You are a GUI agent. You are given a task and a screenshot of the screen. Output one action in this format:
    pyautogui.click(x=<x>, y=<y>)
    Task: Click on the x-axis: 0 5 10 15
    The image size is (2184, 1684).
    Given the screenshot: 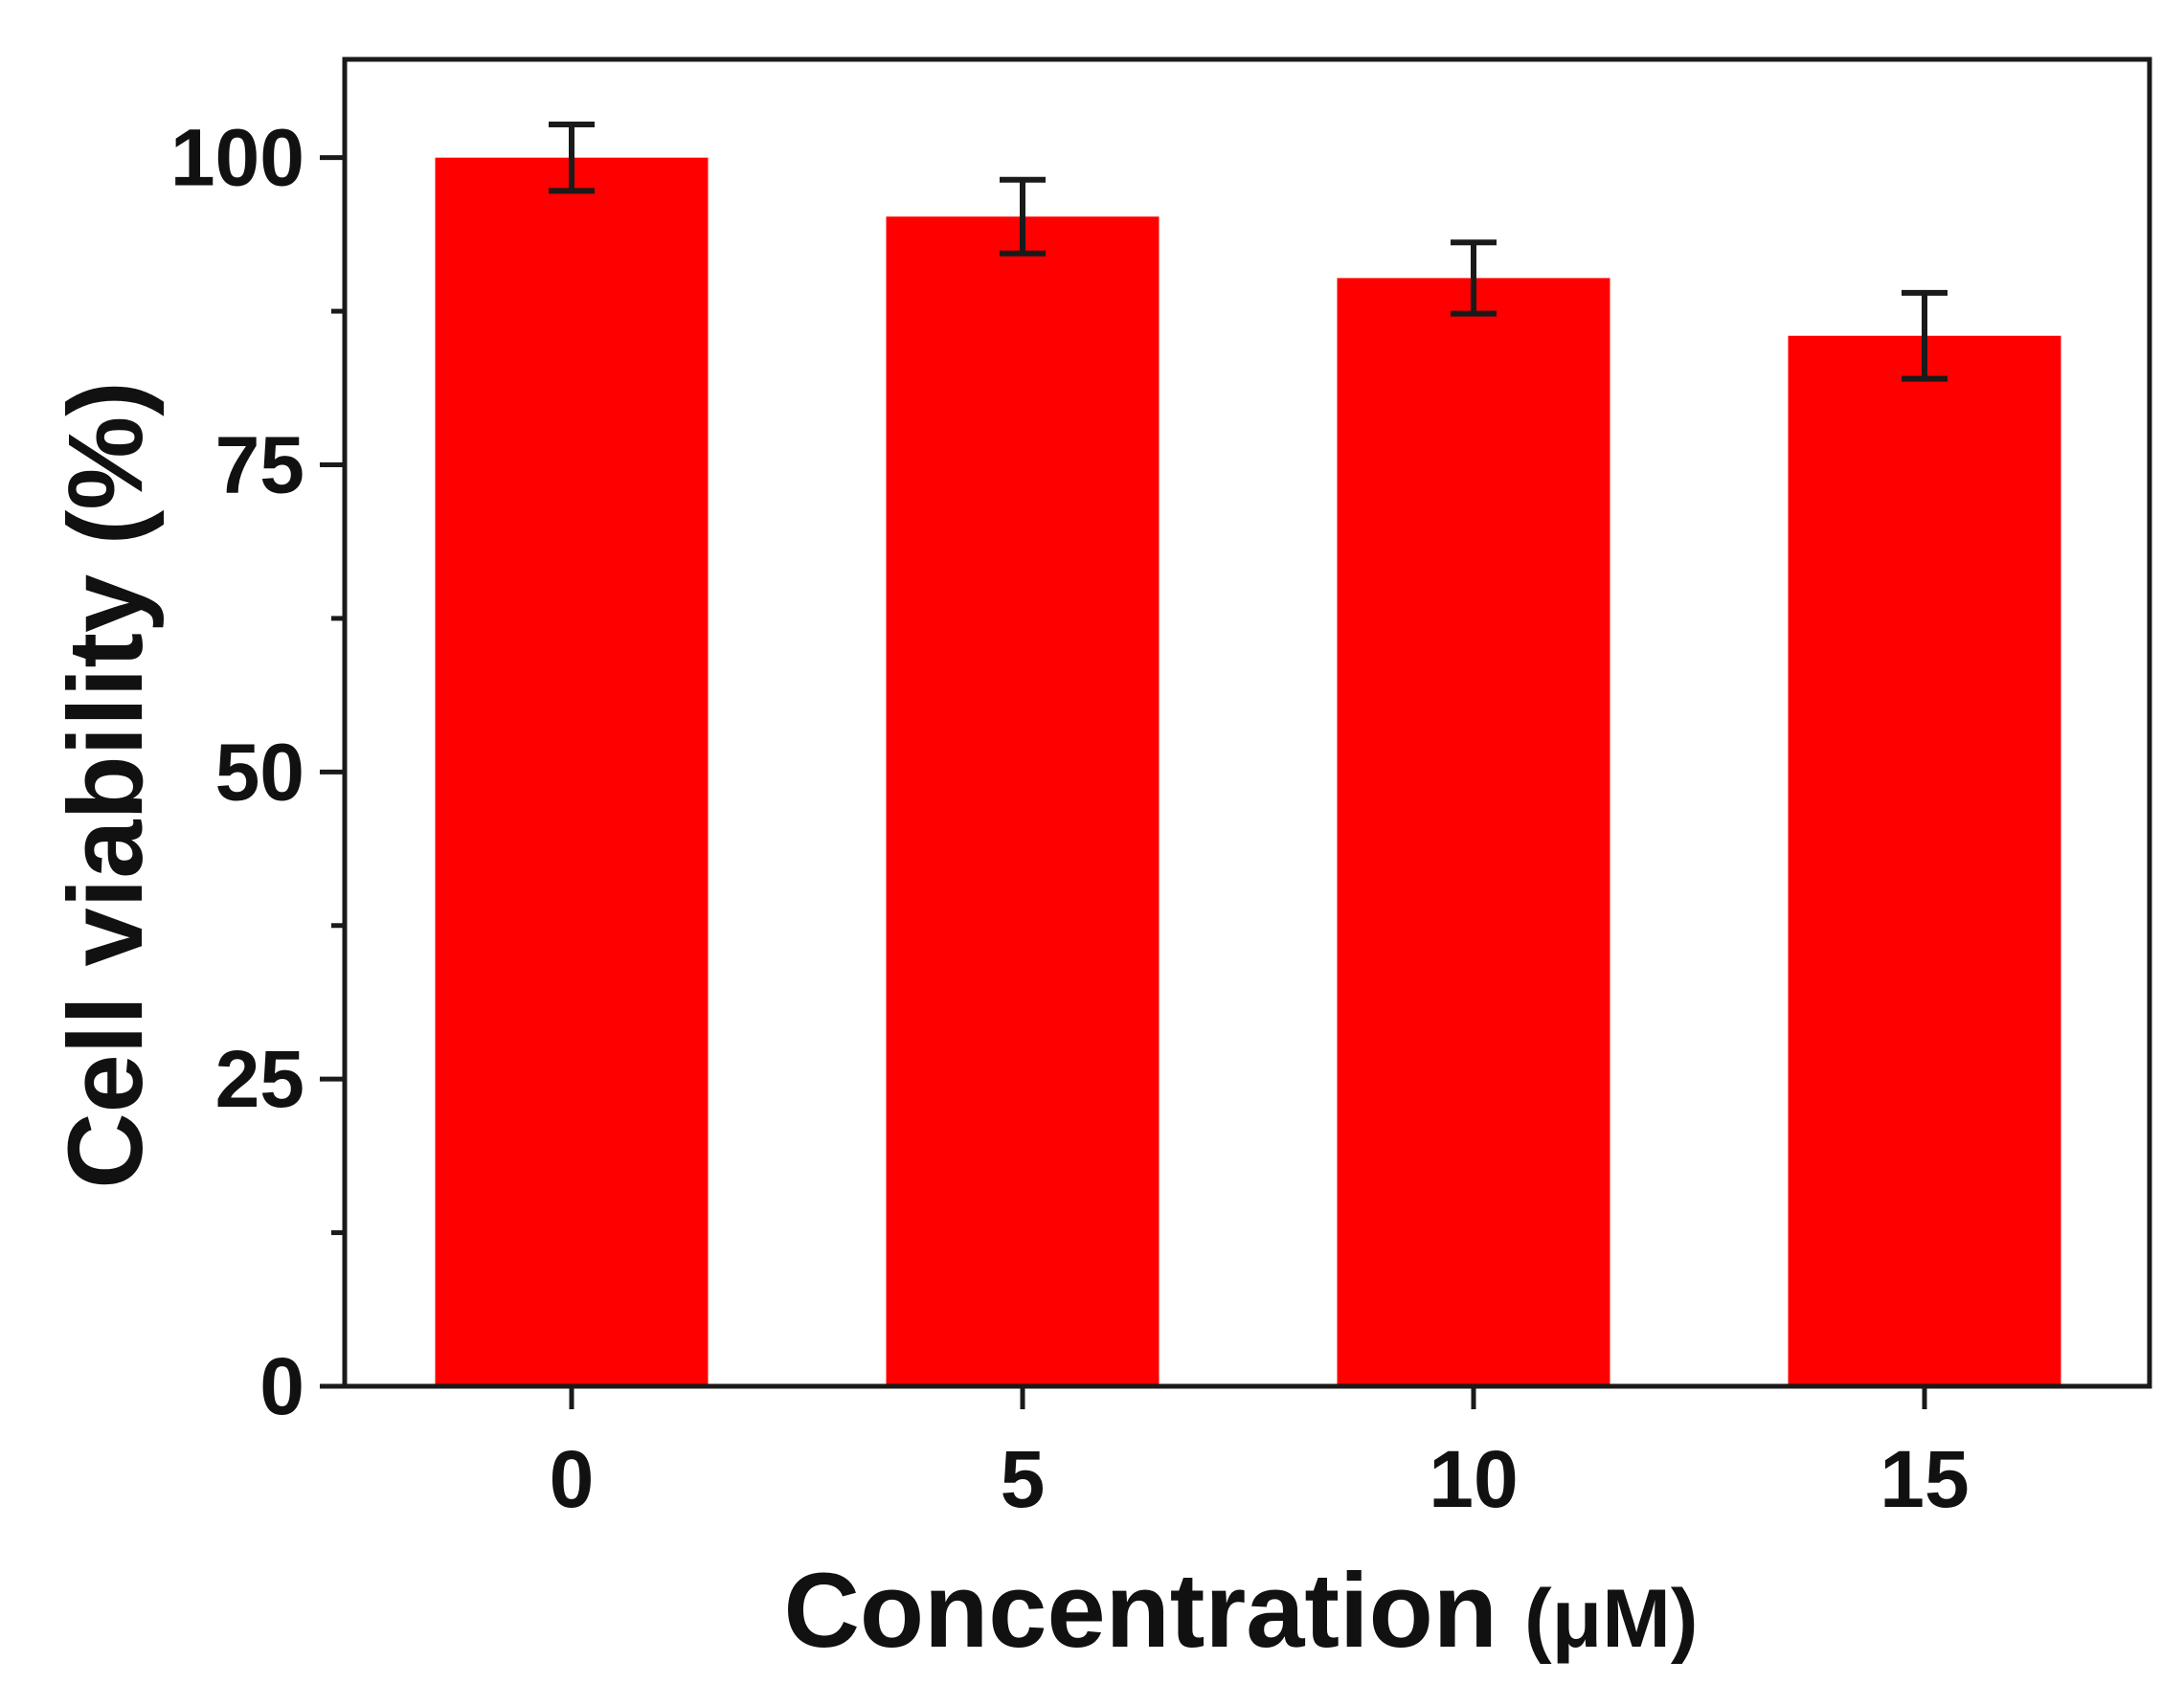 What is the action you would take?
    pyautogui.click(x=1260, y=1455)
    